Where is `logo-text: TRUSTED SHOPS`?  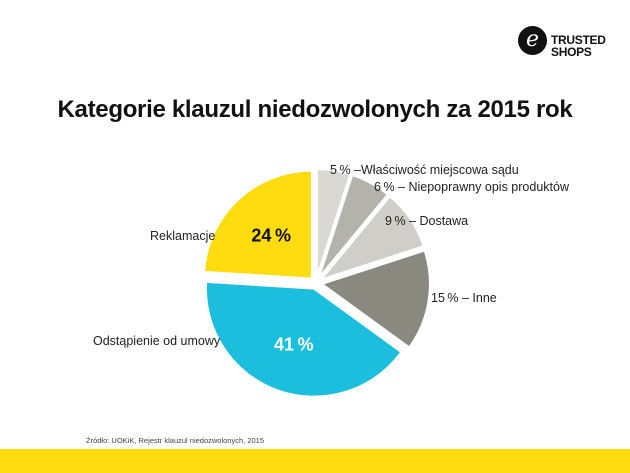 logo-text: TRUSTED SHOPS is located at coordinates (578, 46).